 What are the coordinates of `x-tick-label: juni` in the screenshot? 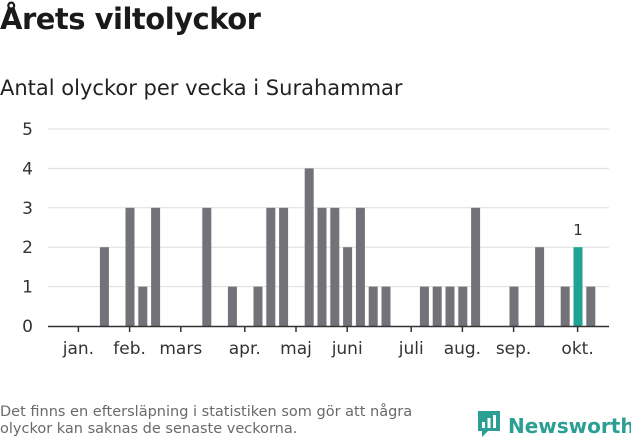 It's located at (347, 349).